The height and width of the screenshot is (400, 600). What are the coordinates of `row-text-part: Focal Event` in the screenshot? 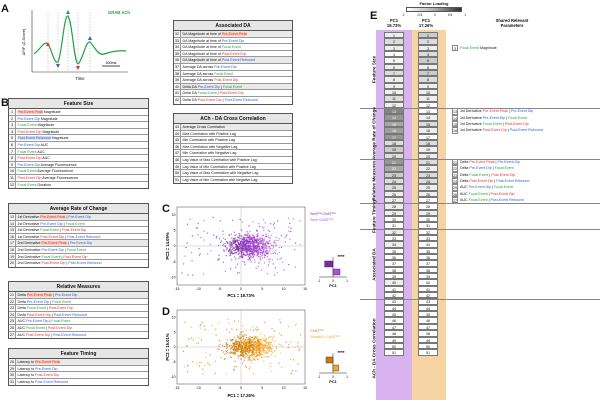 It's located at (27, 125).